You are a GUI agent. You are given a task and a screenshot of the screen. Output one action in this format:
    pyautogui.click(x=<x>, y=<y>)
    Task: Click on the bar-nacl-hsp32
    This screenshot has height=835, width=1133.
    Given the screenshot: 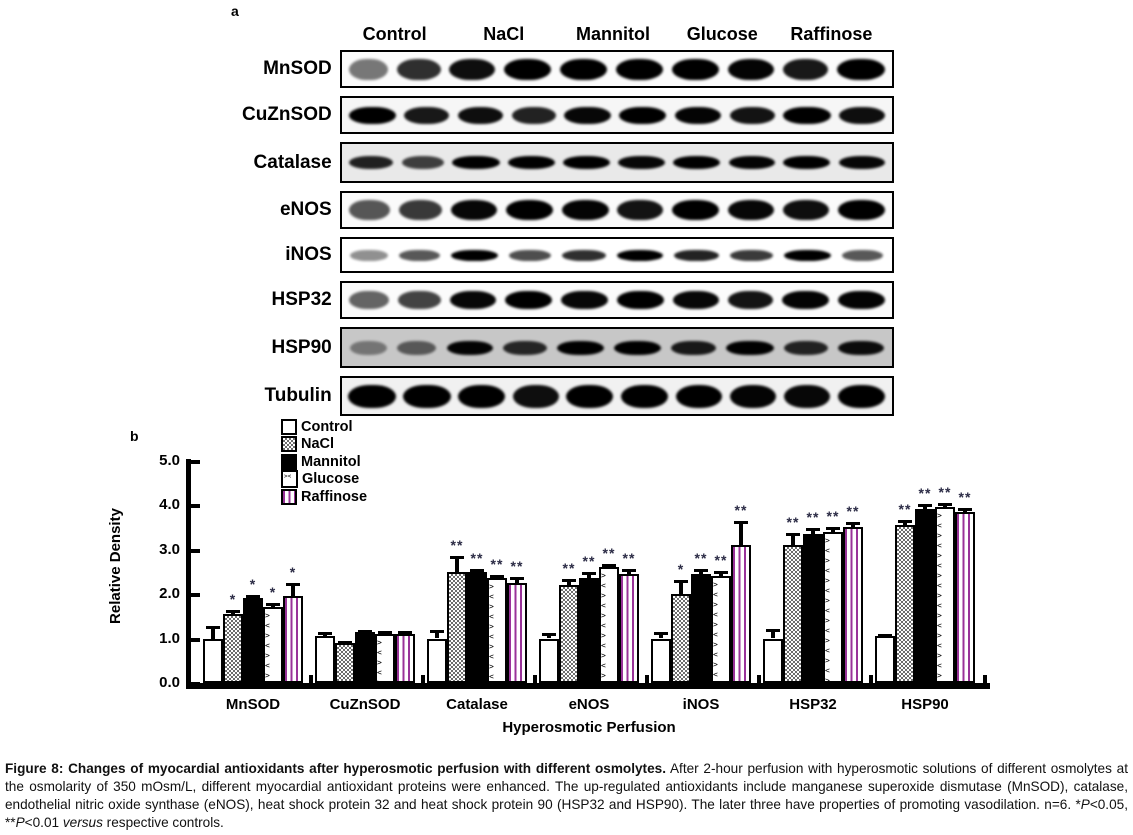 What is the action you would take?
    pyautogui.click(x=793, y=614)
    